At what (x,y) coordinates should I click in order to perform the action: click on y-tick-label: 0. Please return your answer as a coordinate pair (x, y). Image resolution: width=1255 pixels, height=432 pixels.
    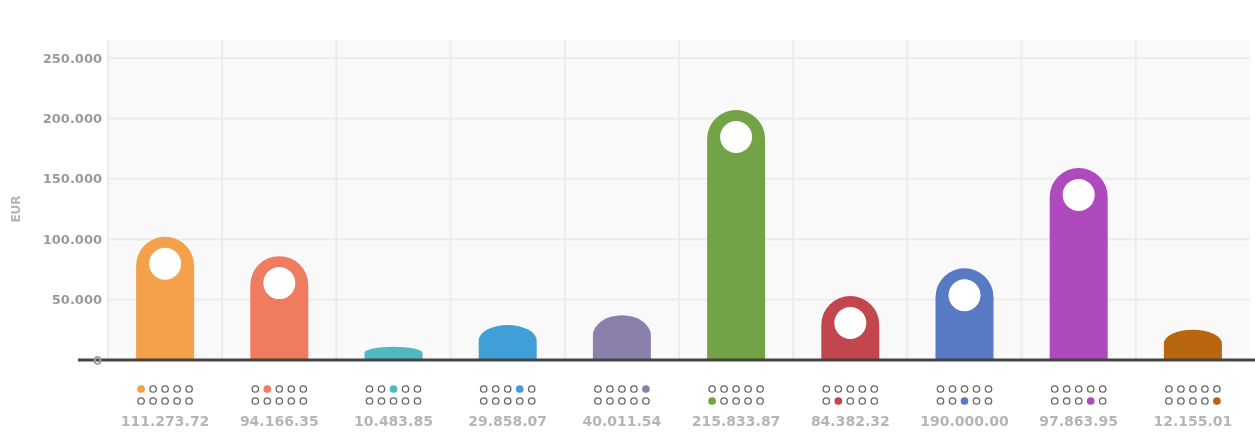
    Looking at the image, I should click on (97, 360).